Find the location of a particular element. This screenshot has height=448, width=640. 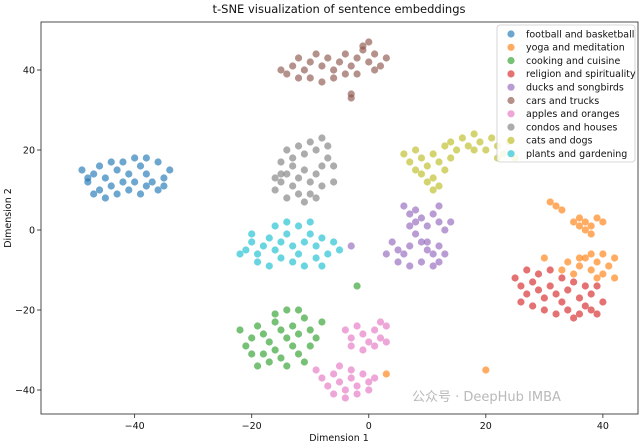

legend-marker is located at coordinates (511, 127).